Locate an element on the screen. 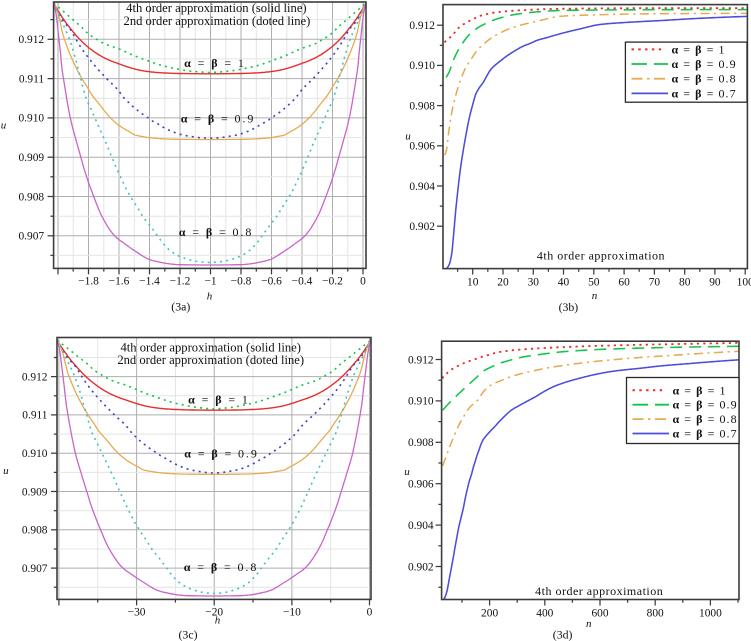  svg-text: 80 is located at coordinates (685, 283).